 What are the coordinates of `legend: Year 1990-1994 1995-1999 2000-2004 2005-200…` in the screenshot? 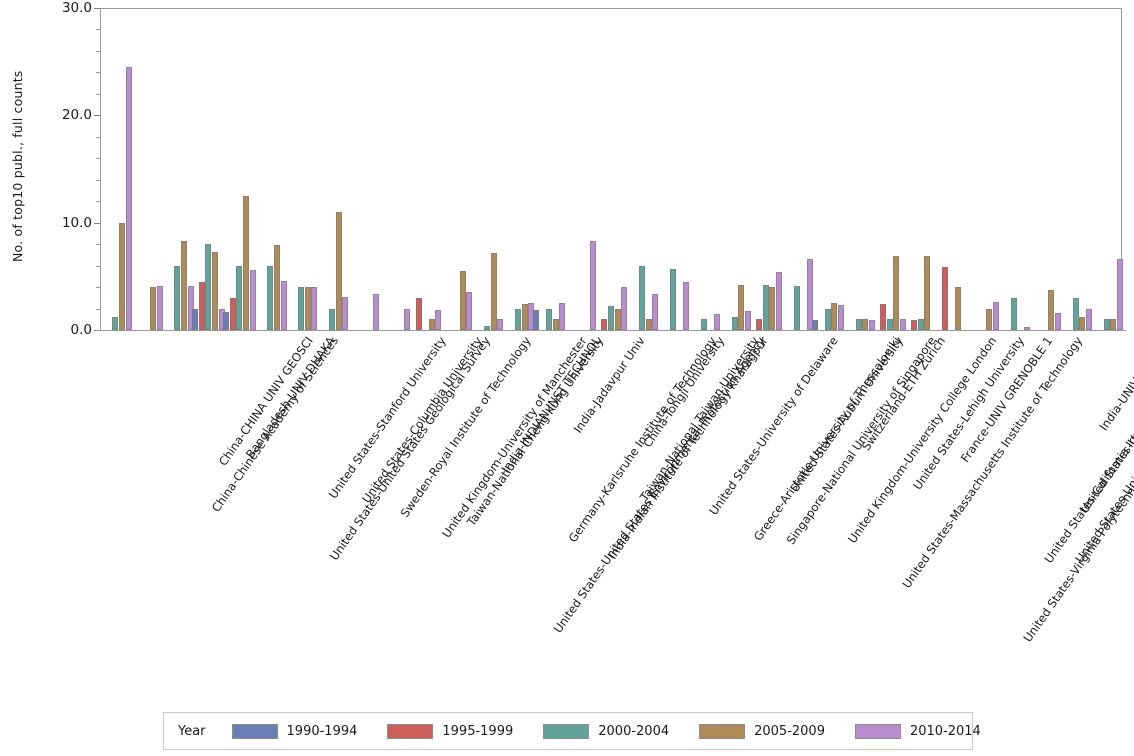 It's located at (572, 731).